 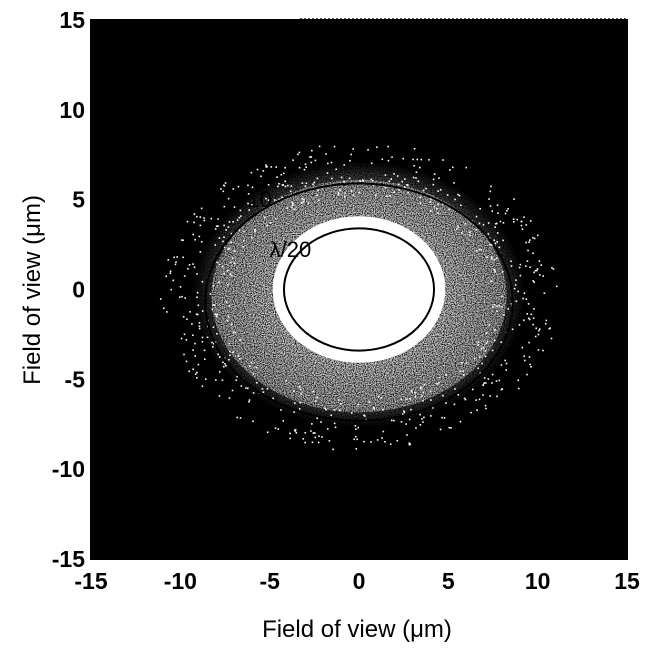 I want to click on contour-label: λ/20, so click(x=291, y=249).